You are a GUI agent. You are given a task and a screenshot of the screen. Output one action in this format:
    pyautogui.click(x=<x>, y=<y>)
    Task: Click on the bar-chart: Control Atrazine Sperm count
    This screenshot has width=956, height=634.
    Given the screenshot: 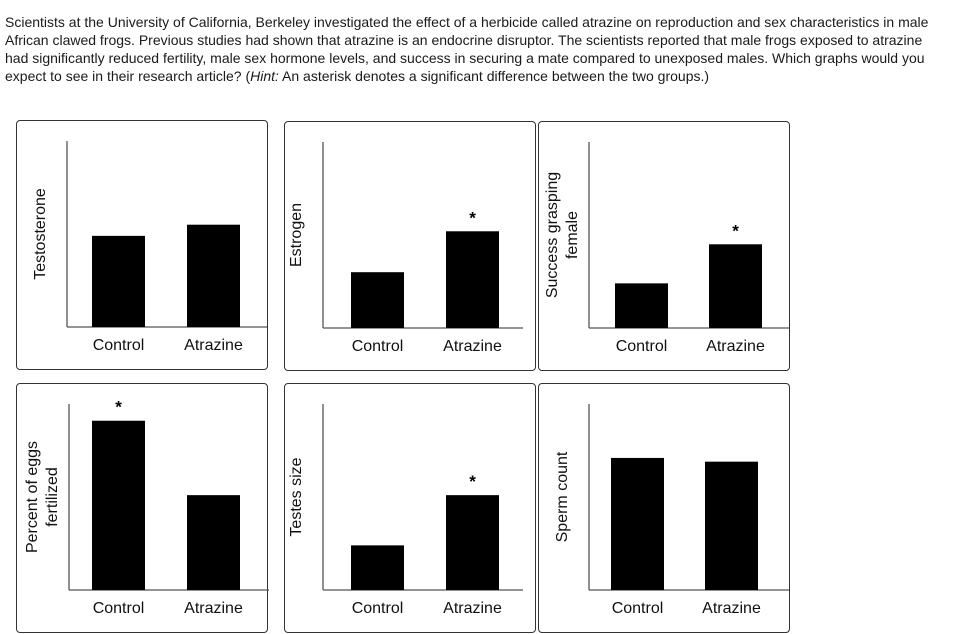 What is the action you would take?
    pyautogui.click(x=671, y=510)
    